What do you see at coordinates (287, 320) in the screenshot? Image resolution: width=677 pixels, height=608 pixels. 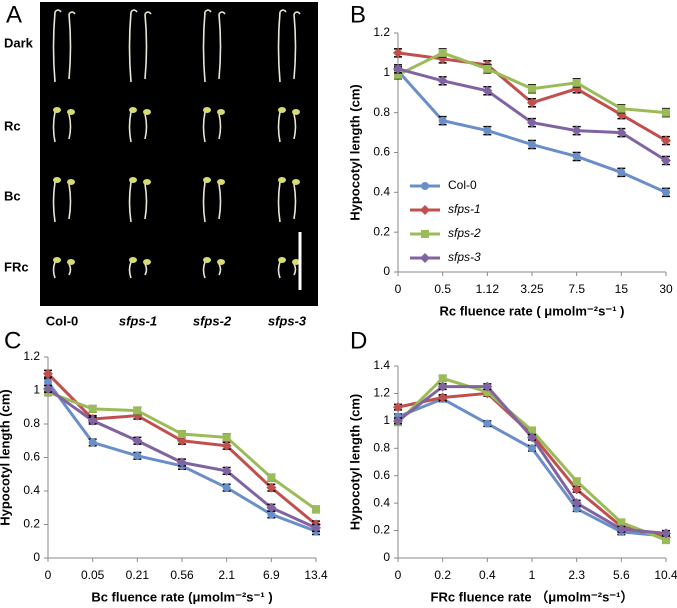 I see `column-label: sfps-3` at bounding box center [287, 320].